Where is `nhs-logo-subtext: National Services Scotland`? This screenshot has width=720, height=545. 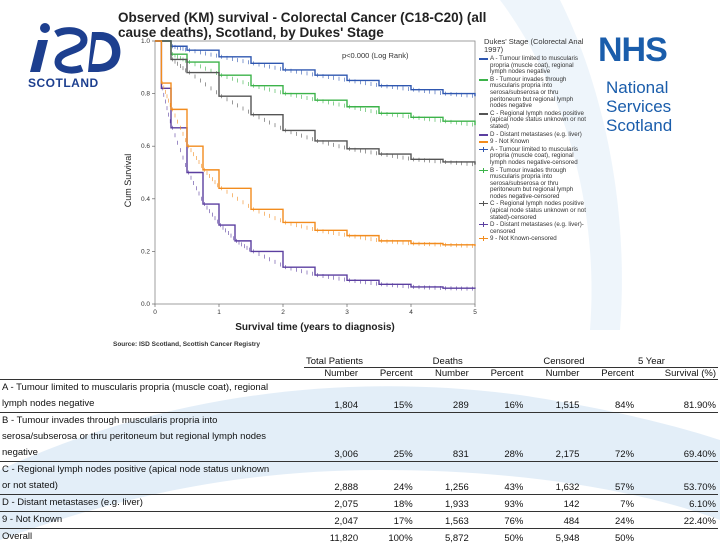 nhs-logo-subtext: National Services Scotland is located at coordinates (639, 106).